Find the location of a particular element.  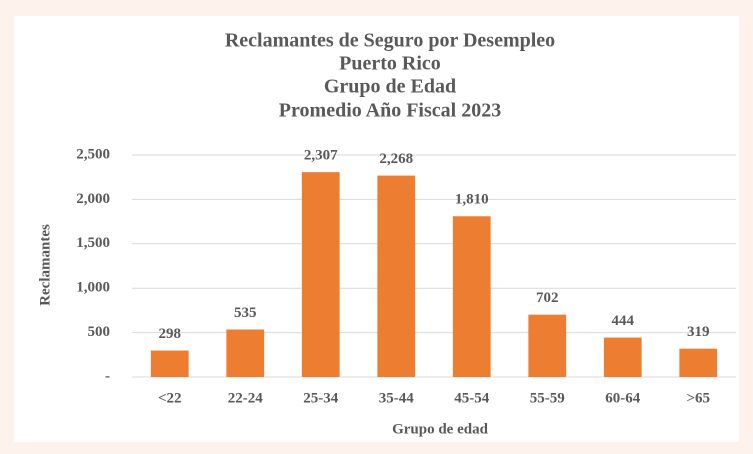

y-tick-label: 2,500 is located at coordinates (93, 154).